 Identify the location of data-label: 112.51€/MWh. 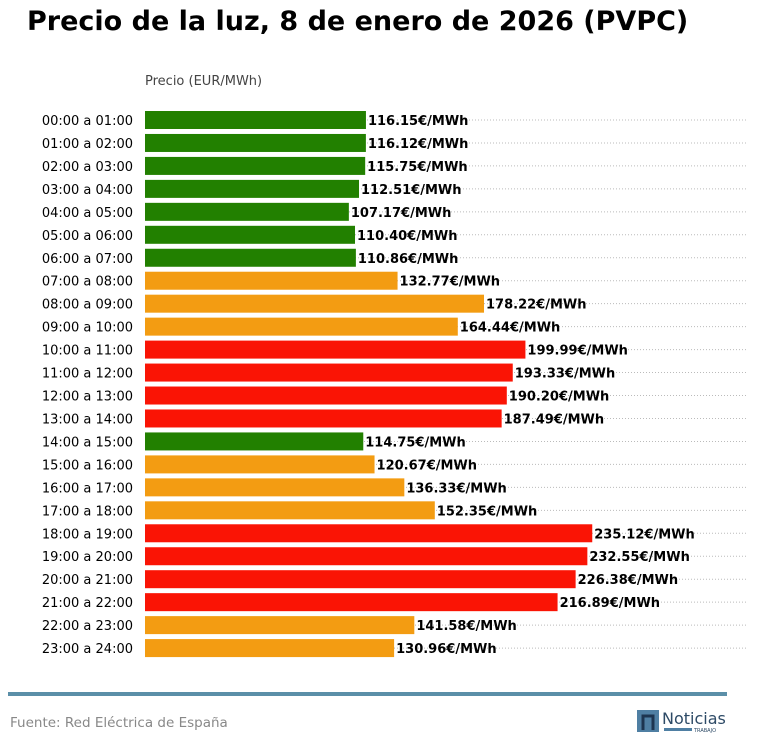
(411, 190).